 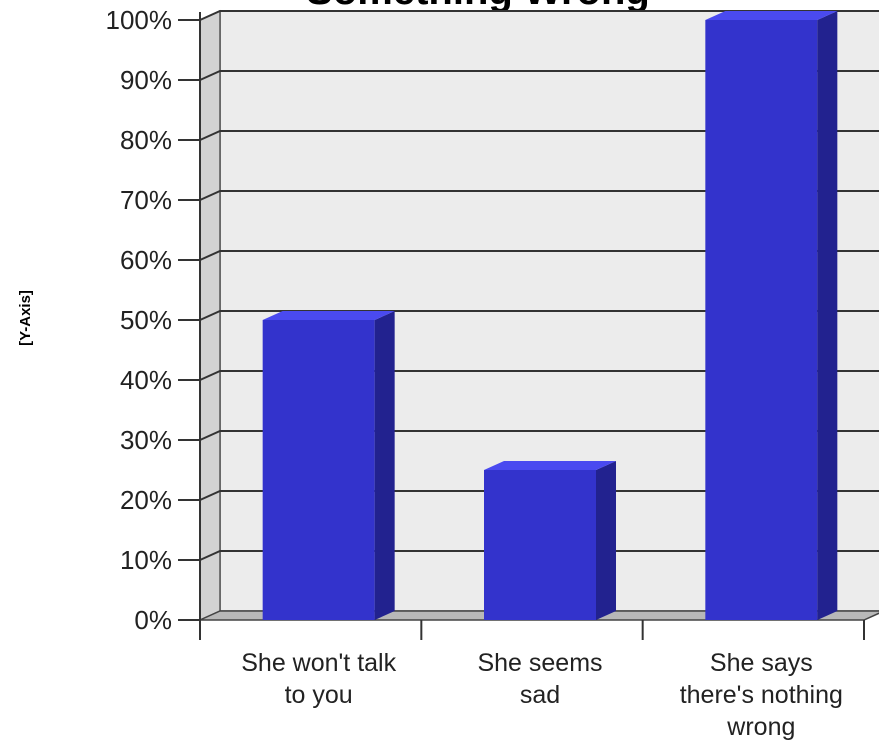 I want to click on y-tick-label: 10%, so click(x=146, y=560).